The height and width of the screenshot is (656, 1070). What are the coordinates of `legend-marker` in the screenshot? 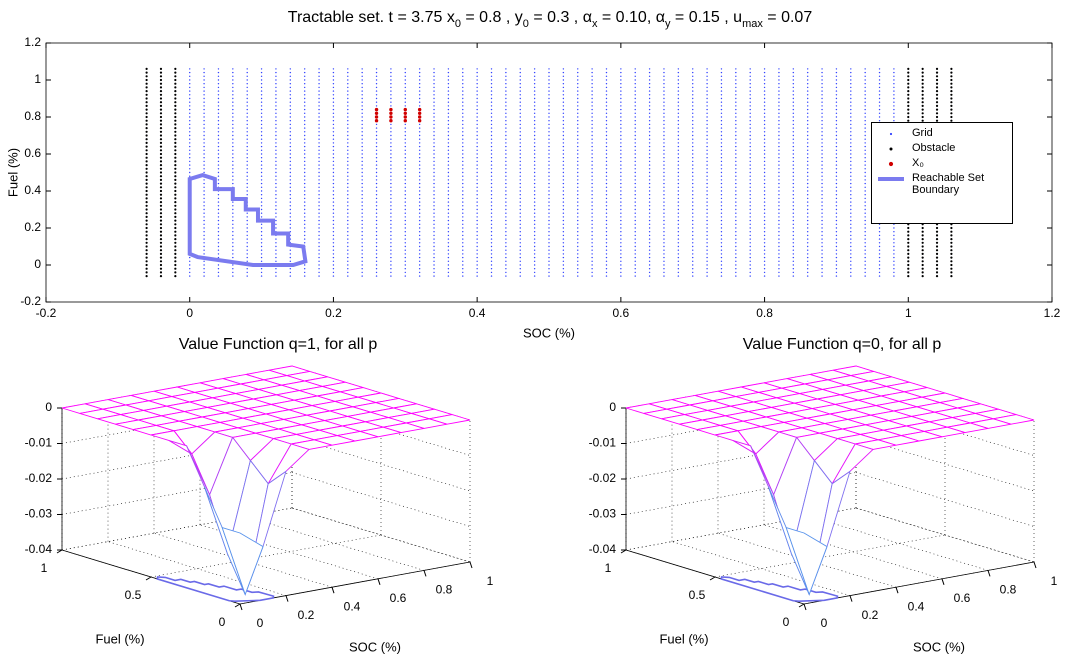 It's located at (891, 148).